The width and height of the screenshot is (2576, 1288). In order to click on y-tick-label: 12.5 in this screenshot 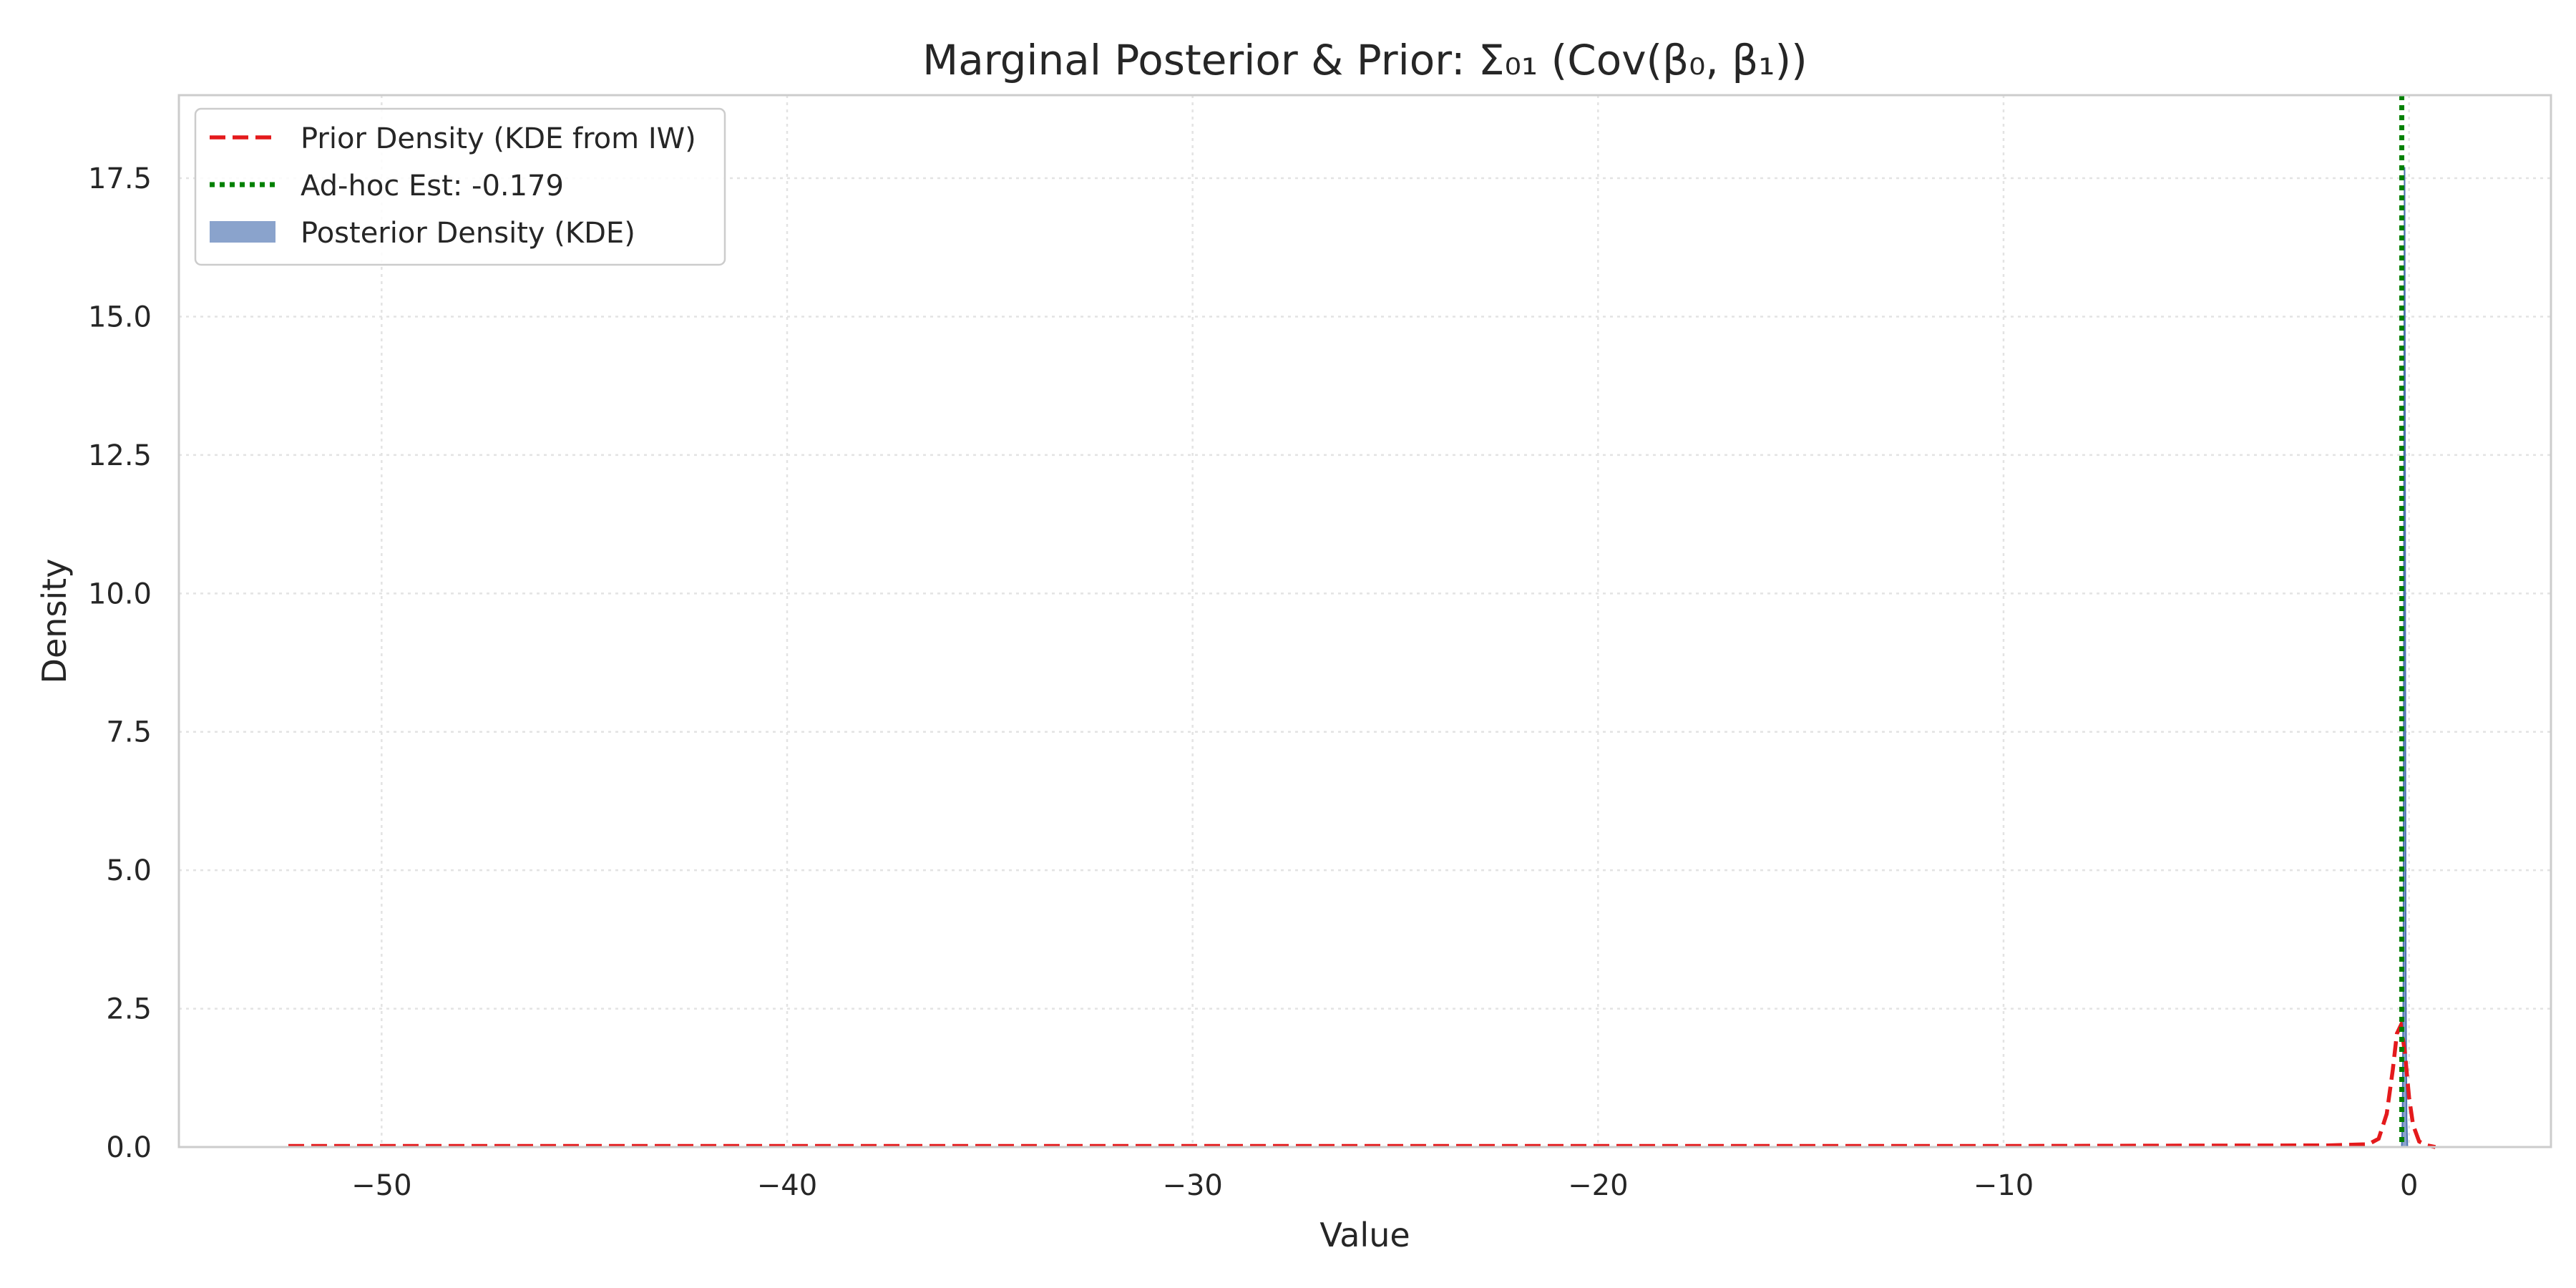, I will do `click(120, 455)`.